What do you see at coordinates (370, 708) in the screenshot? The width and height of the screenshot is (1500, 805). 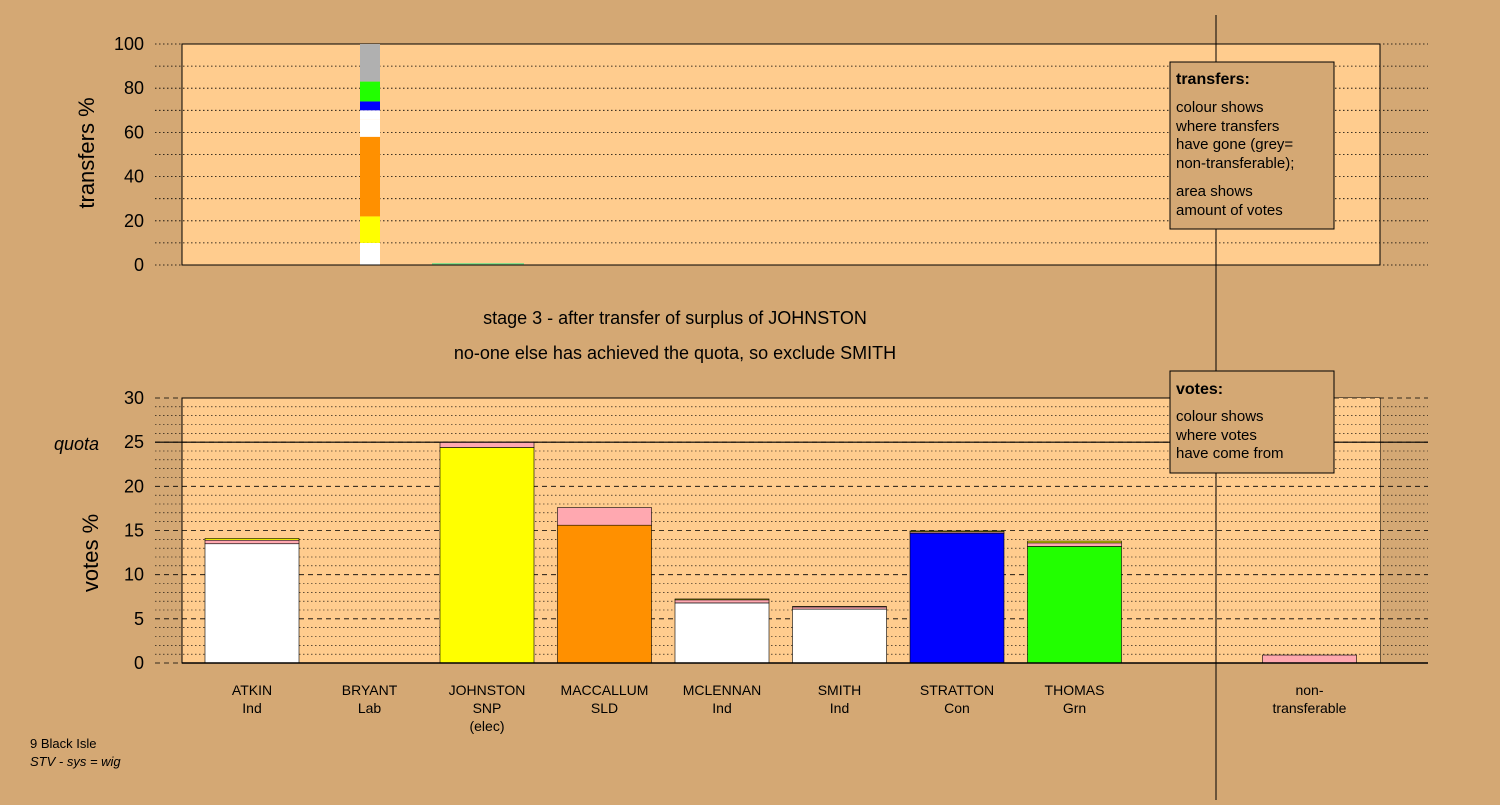 I see `candidate-label: Lab` at bounding box center [370, 708].